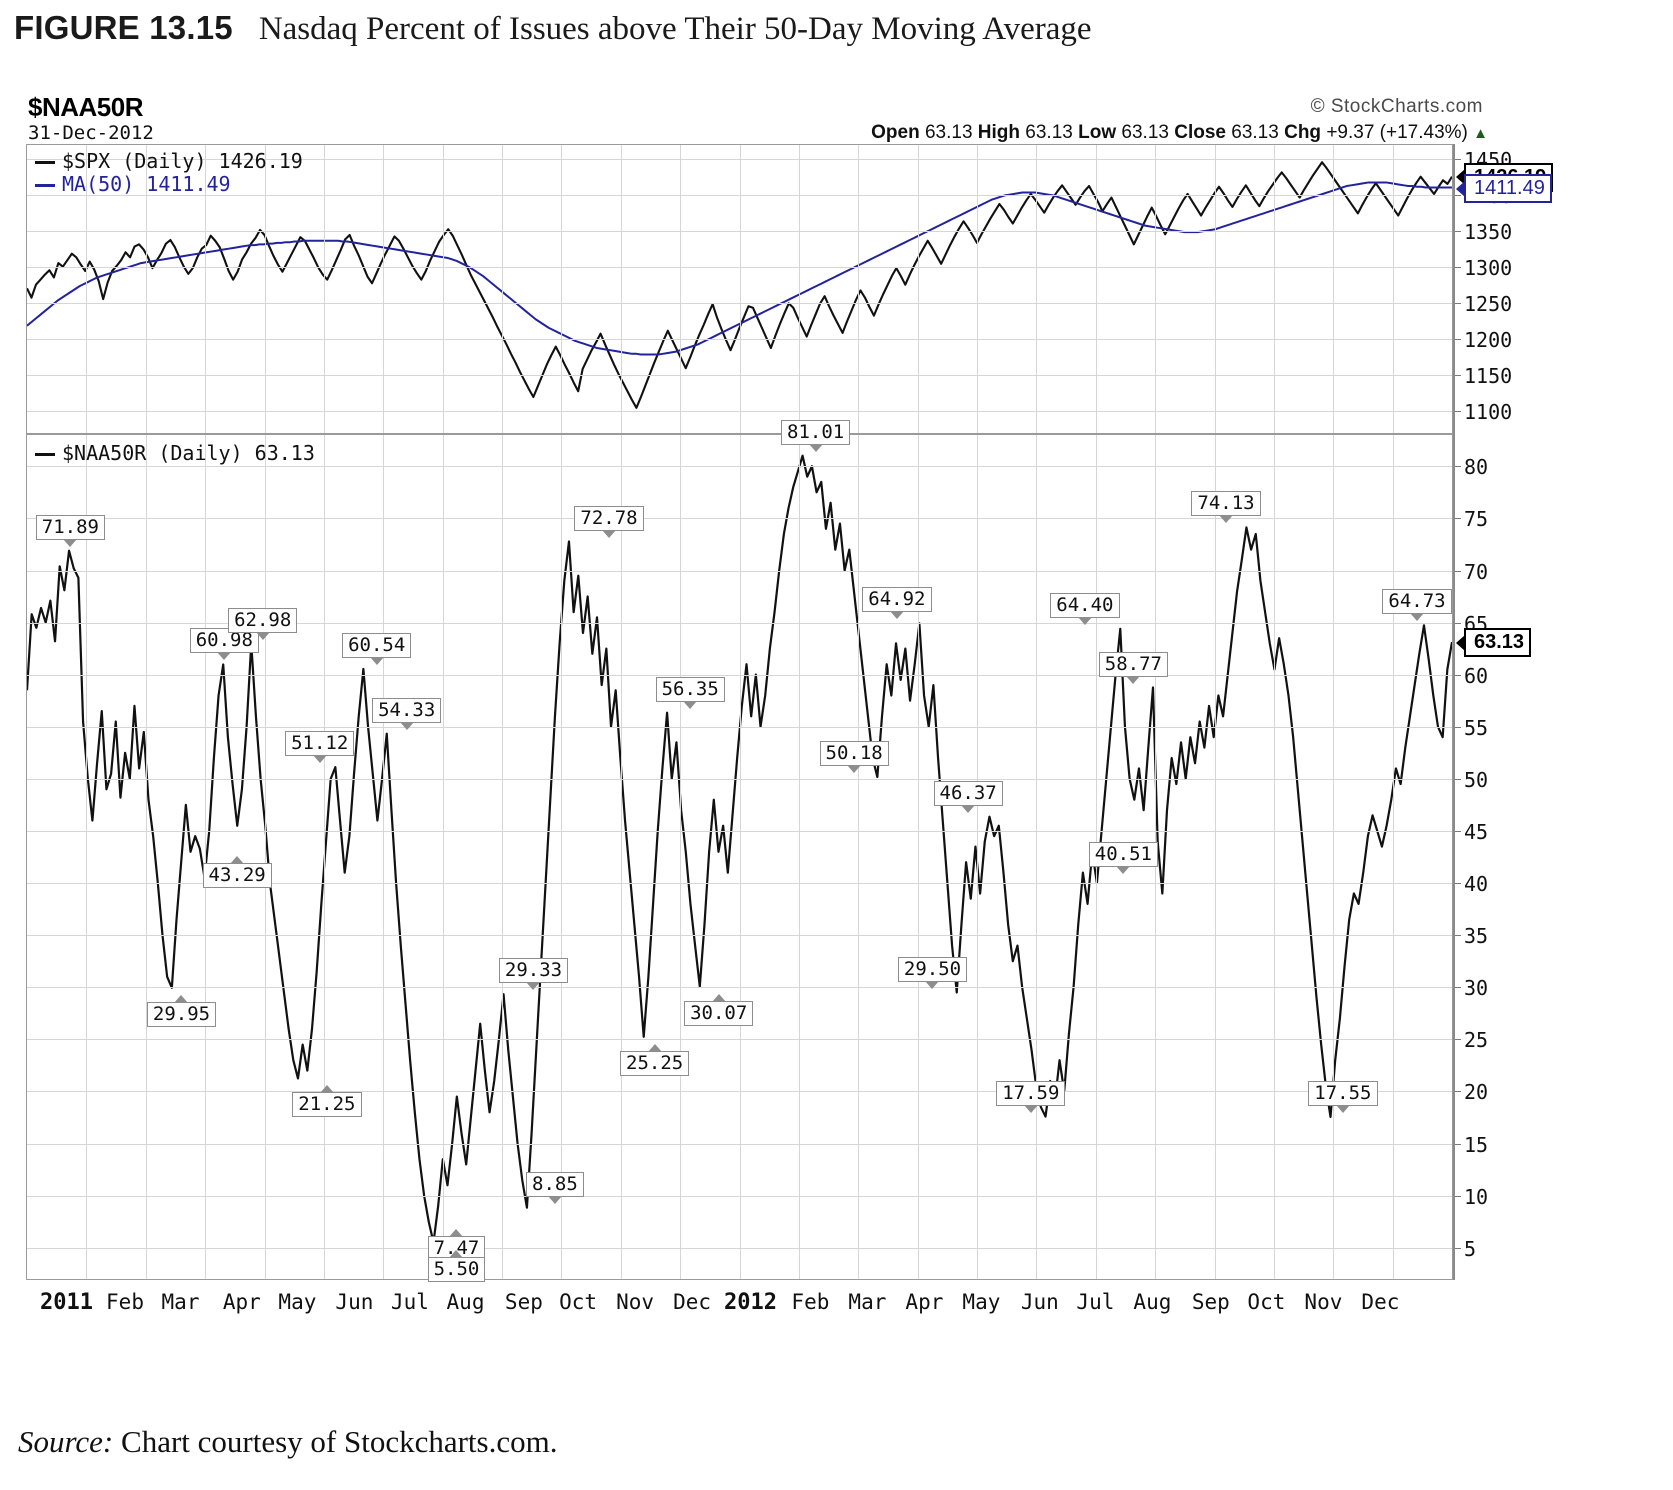  Describe the element at coordinates (377, 649) in the screenshot. I see `annotation-60-54: 60.54` at that location.